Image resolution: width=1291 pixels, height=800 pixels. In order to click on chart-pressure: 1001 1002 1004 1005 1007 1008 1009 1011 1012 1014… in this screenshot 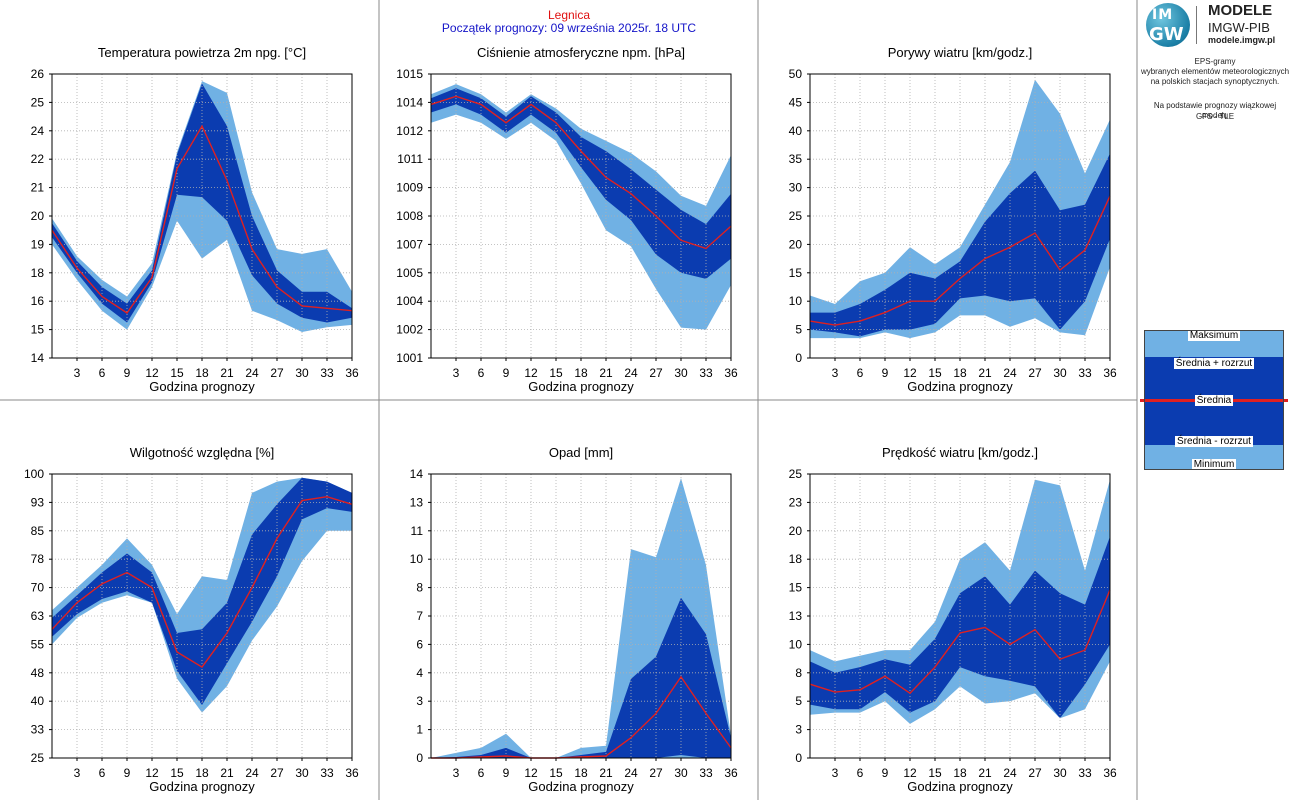, I will do `click(567, 219)`.